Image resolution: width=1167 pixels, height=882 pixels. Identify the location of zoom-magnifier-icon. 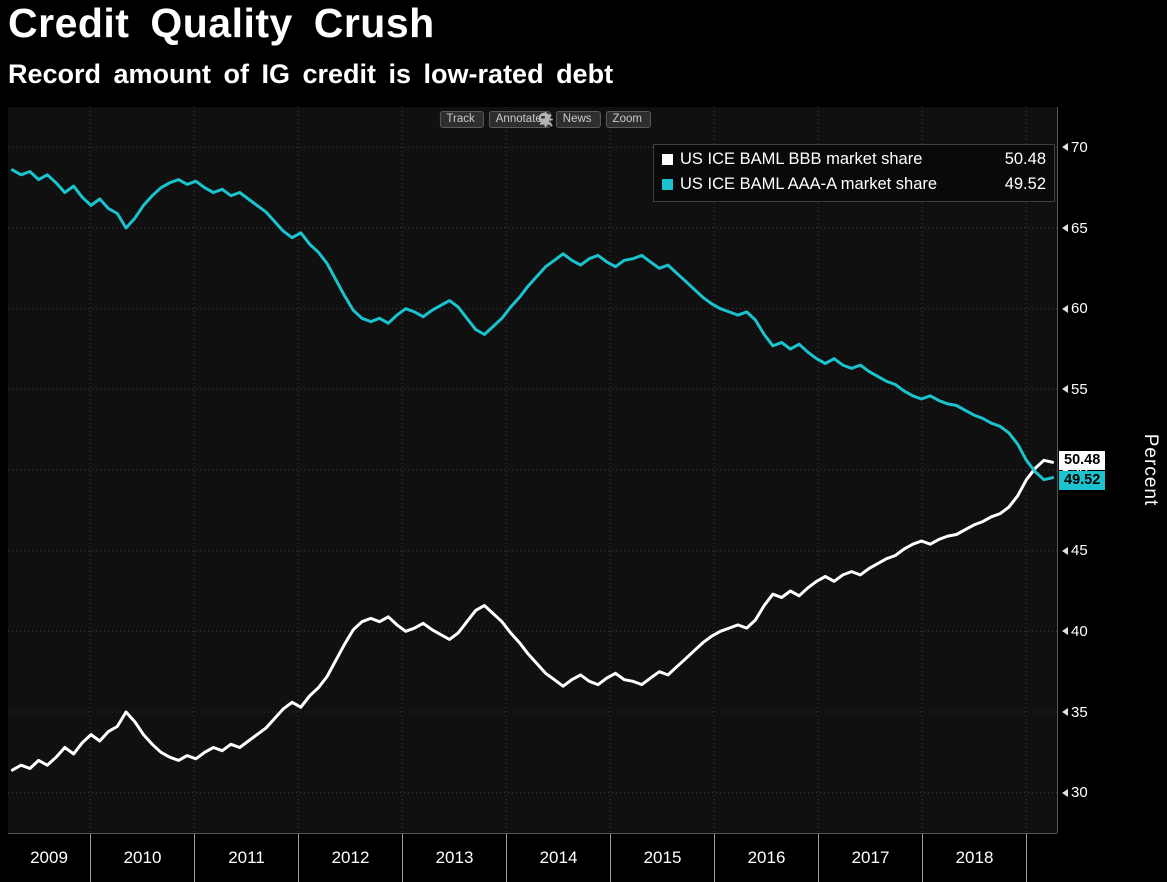
(545, 119).